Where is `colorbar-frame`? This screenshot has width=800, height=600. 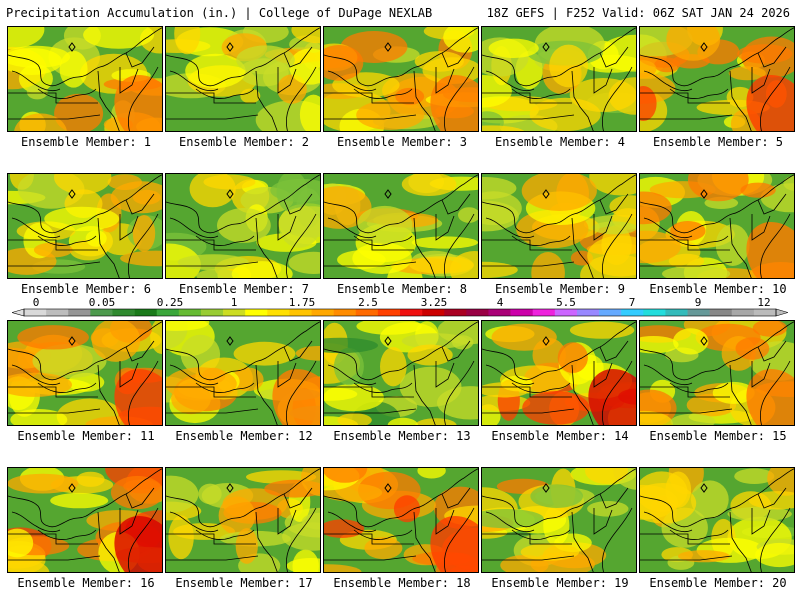 colorbar-frame is located at coordinates (400, 312).